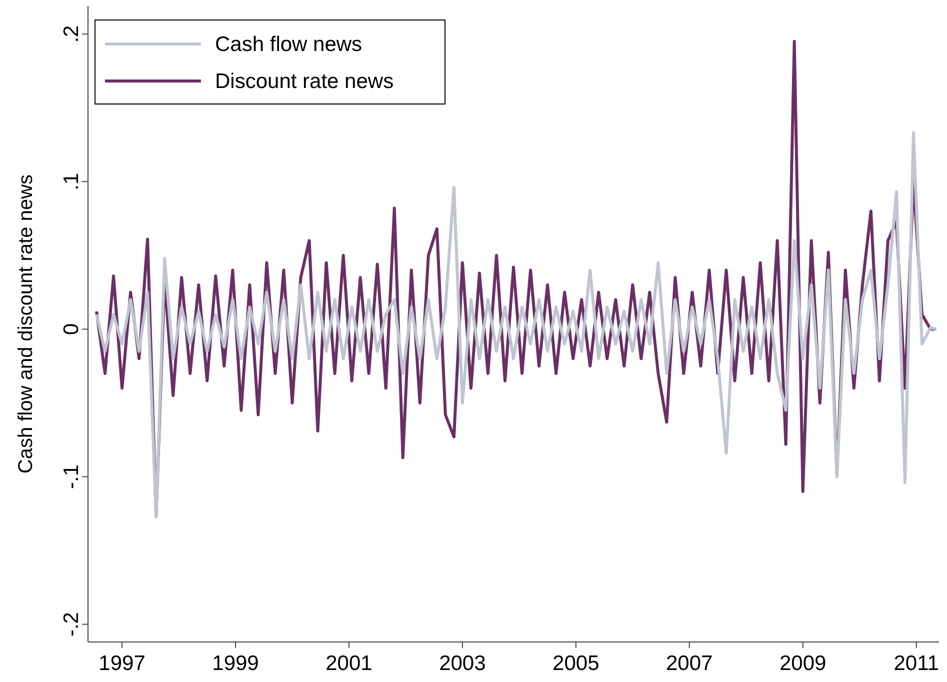 This screenshot has height=682, width=947. Describe the element at coordinates (689, 663) in the screenshot. I see `x-tick-label: 2007` at that location.